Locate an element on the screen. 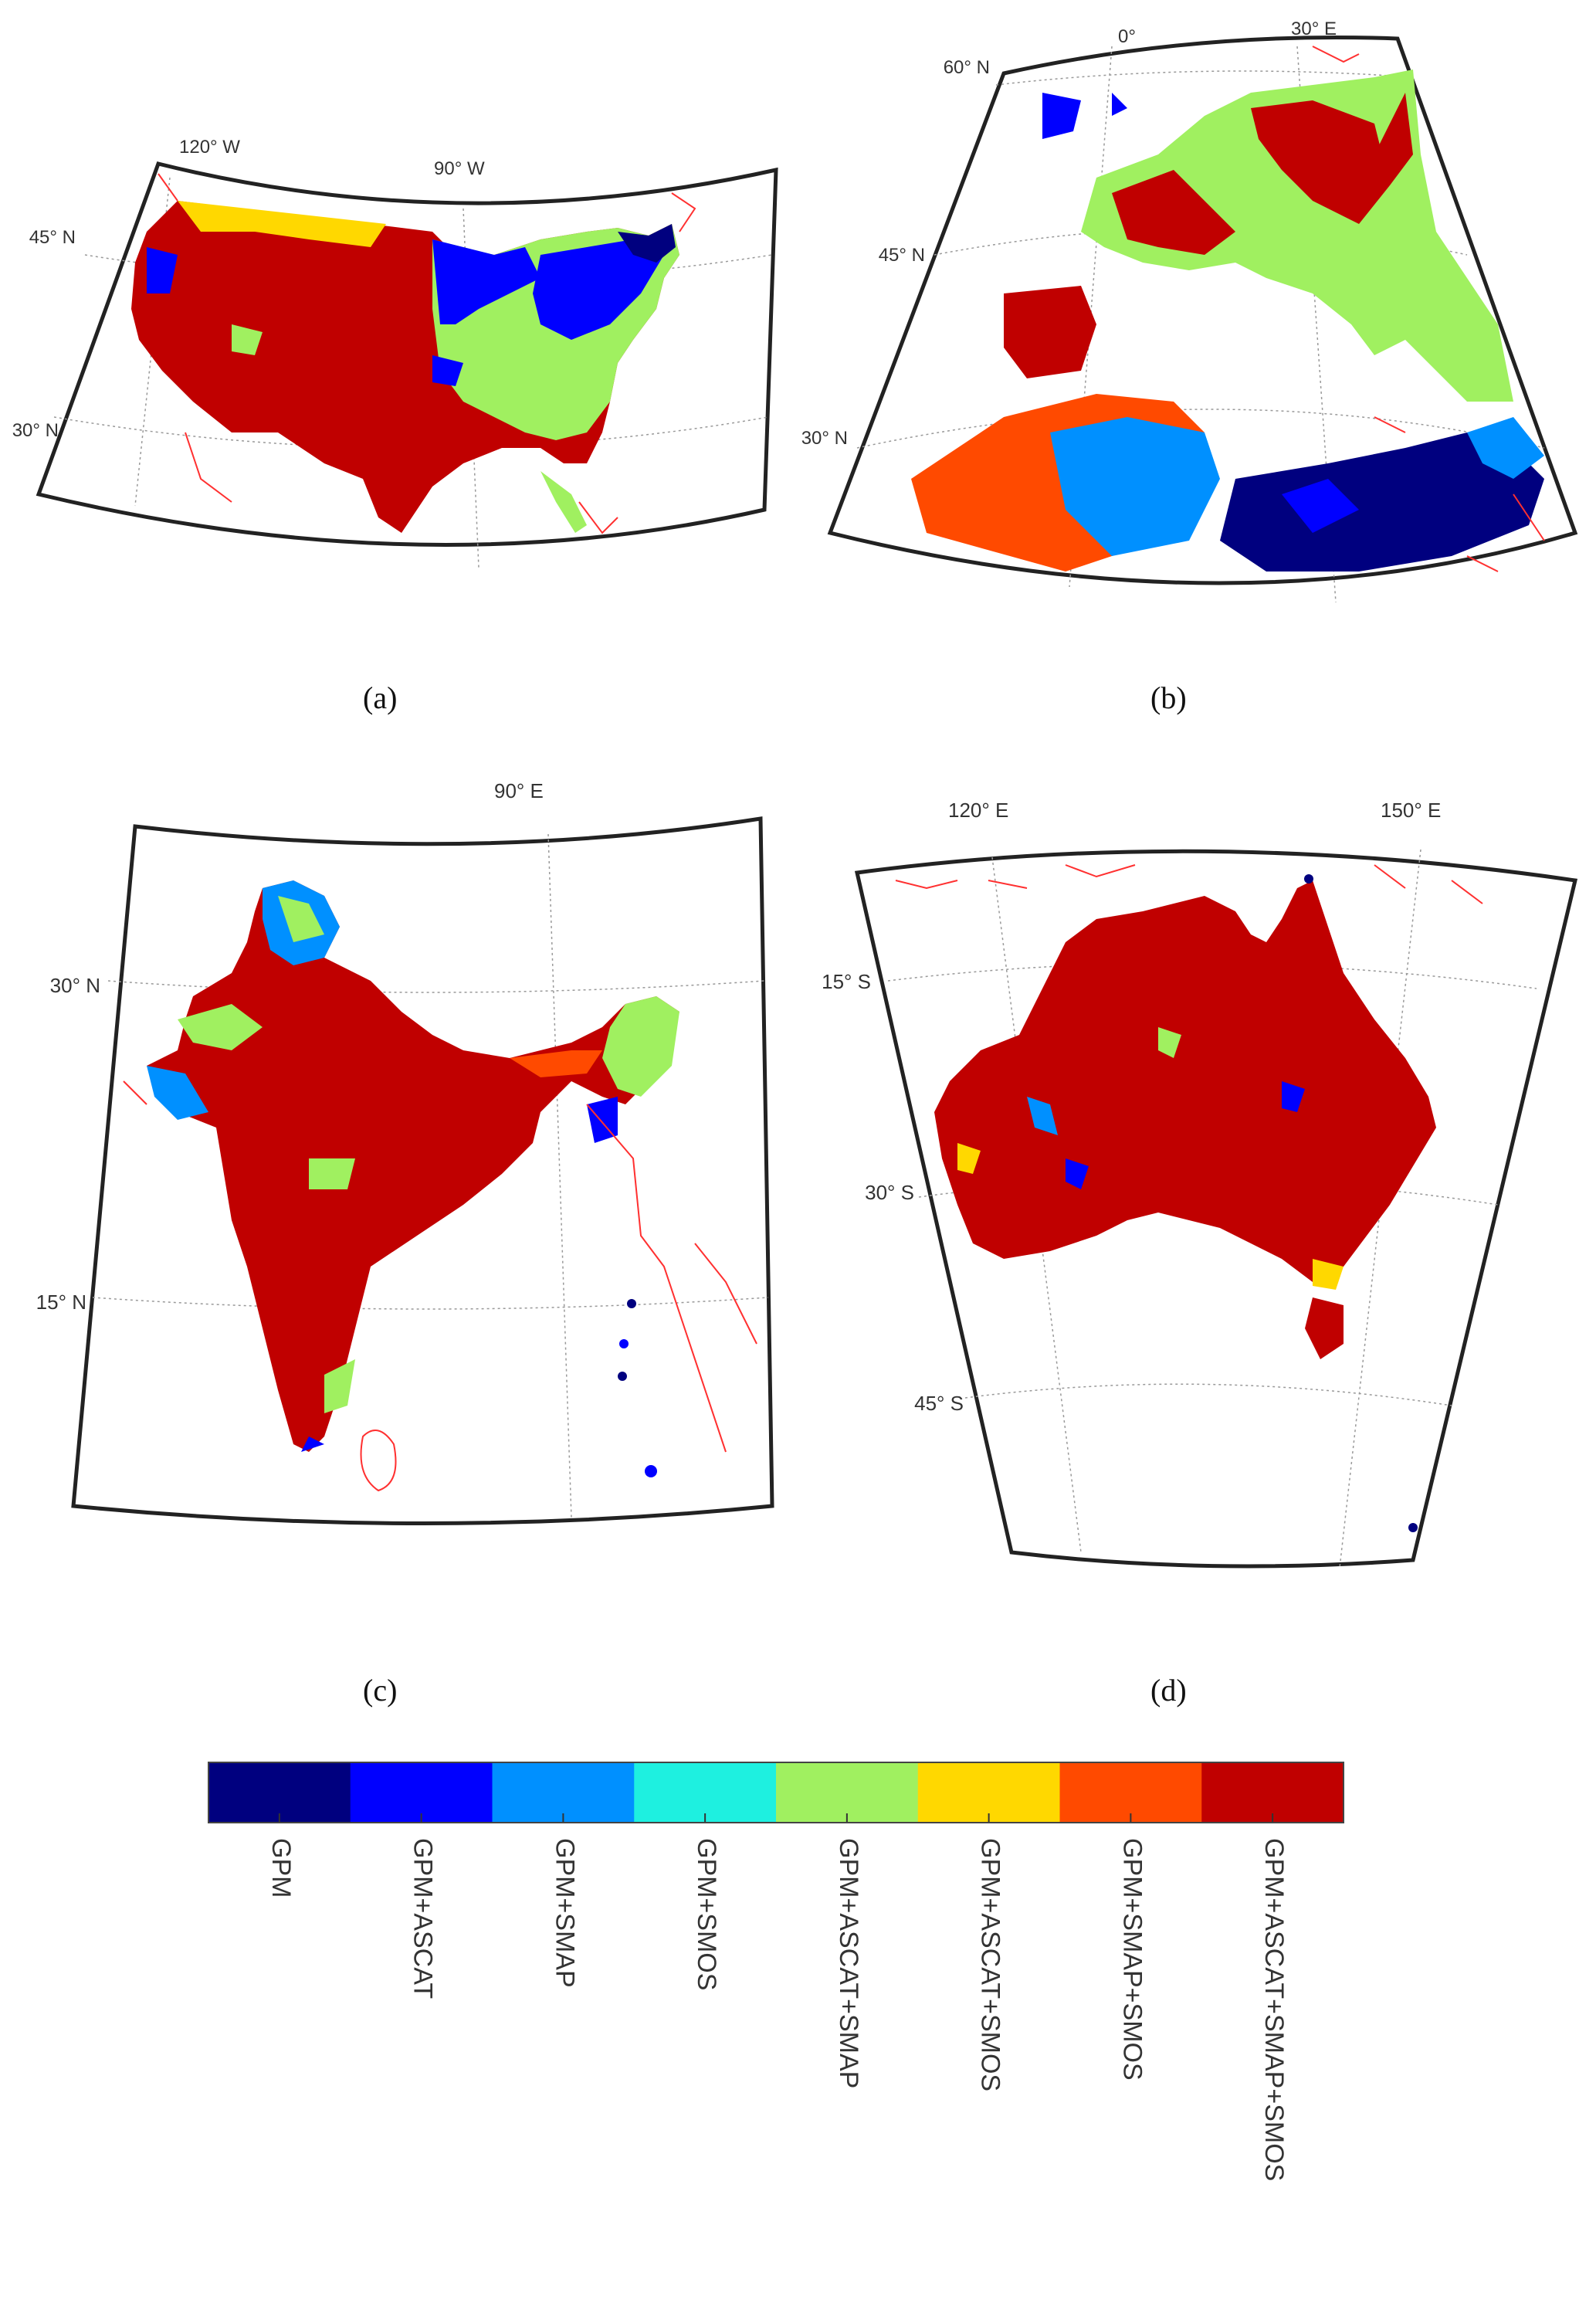 The width and height of the screenshot is (1596, 2303). coastline-a is located at coordinates (427, 353).